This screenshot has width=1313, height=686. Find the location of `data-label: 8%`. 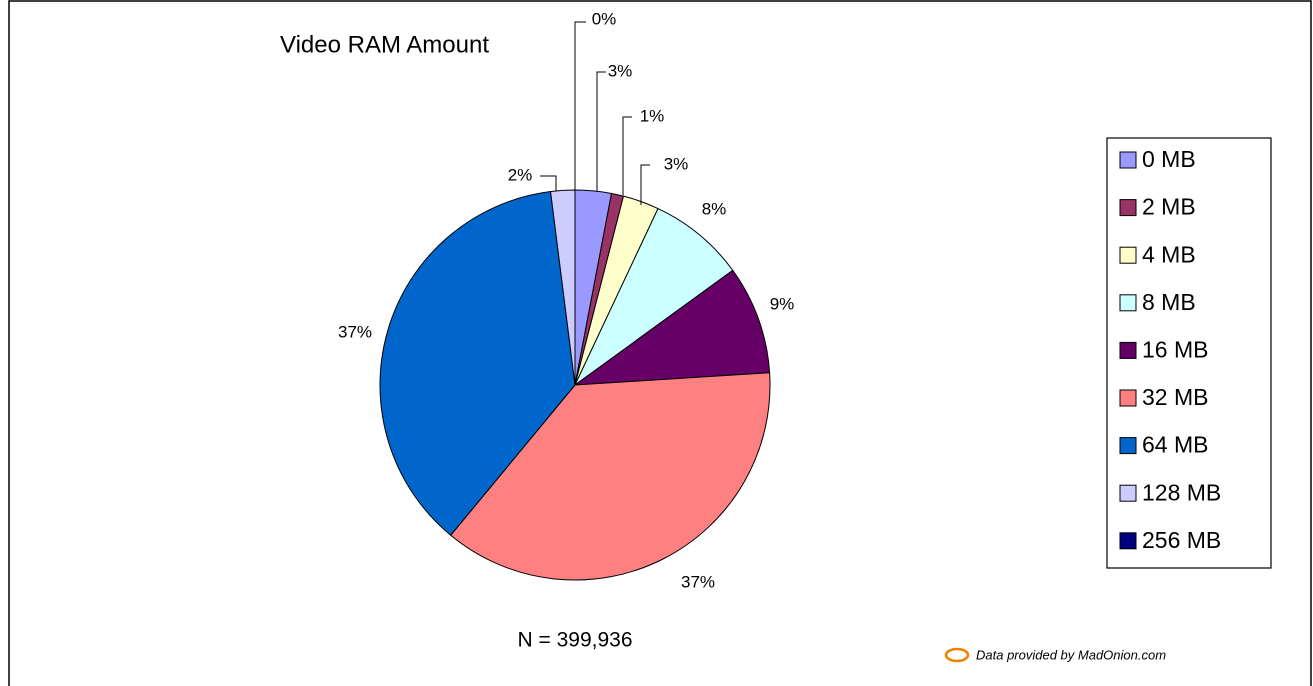

data-label: 8% is located at coordinates (714, 208).